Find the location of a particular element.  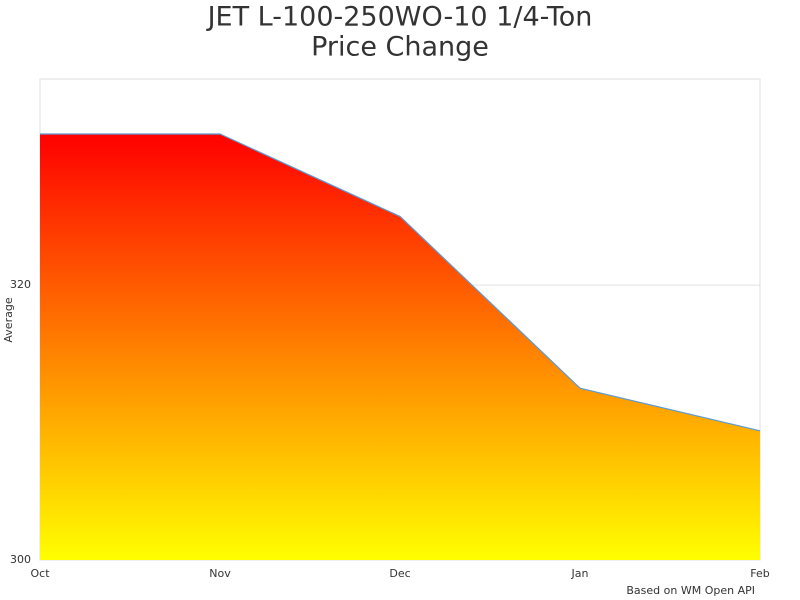

x-tick-label: Feb is located at coordinates (759, 573).